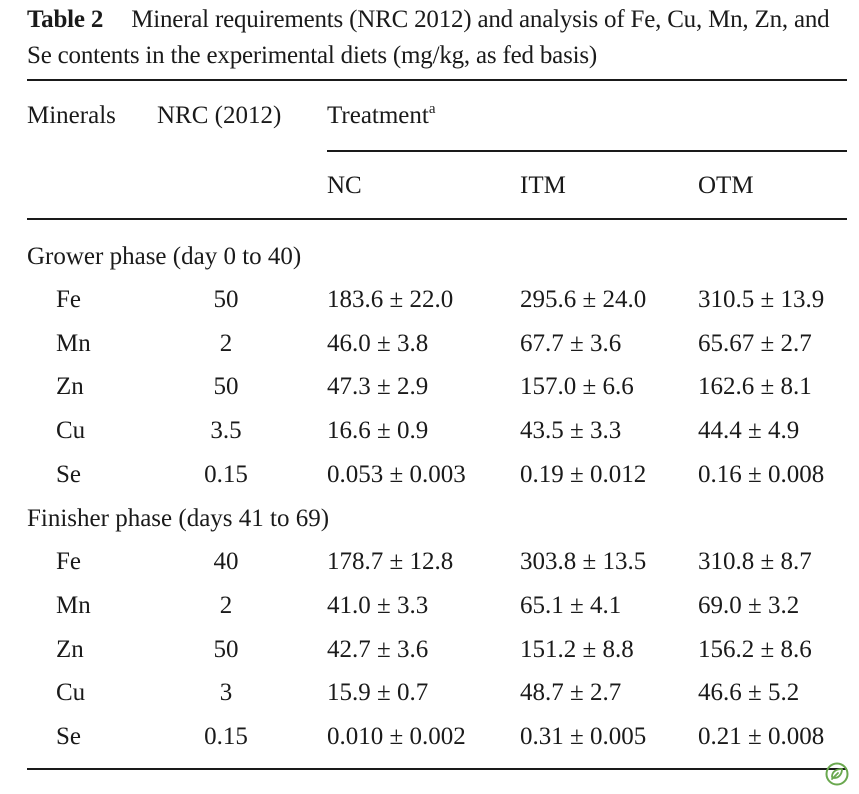  I want to click on nrc-cell: 3.5, so click(226, 430).